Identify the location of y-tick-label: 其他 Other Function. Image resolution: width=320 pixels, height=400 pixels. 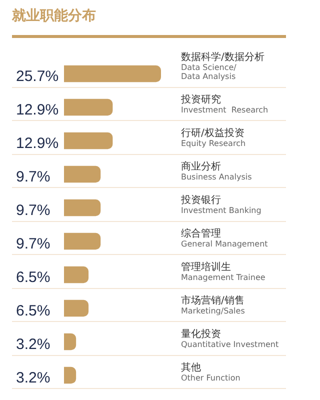
(210, 371).